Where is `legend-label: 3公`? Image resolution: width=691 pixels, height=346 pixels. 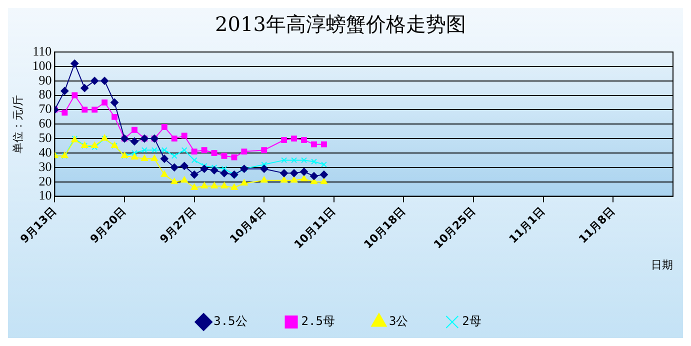
legend-label: 3公 is located at coordinates (398, 321).